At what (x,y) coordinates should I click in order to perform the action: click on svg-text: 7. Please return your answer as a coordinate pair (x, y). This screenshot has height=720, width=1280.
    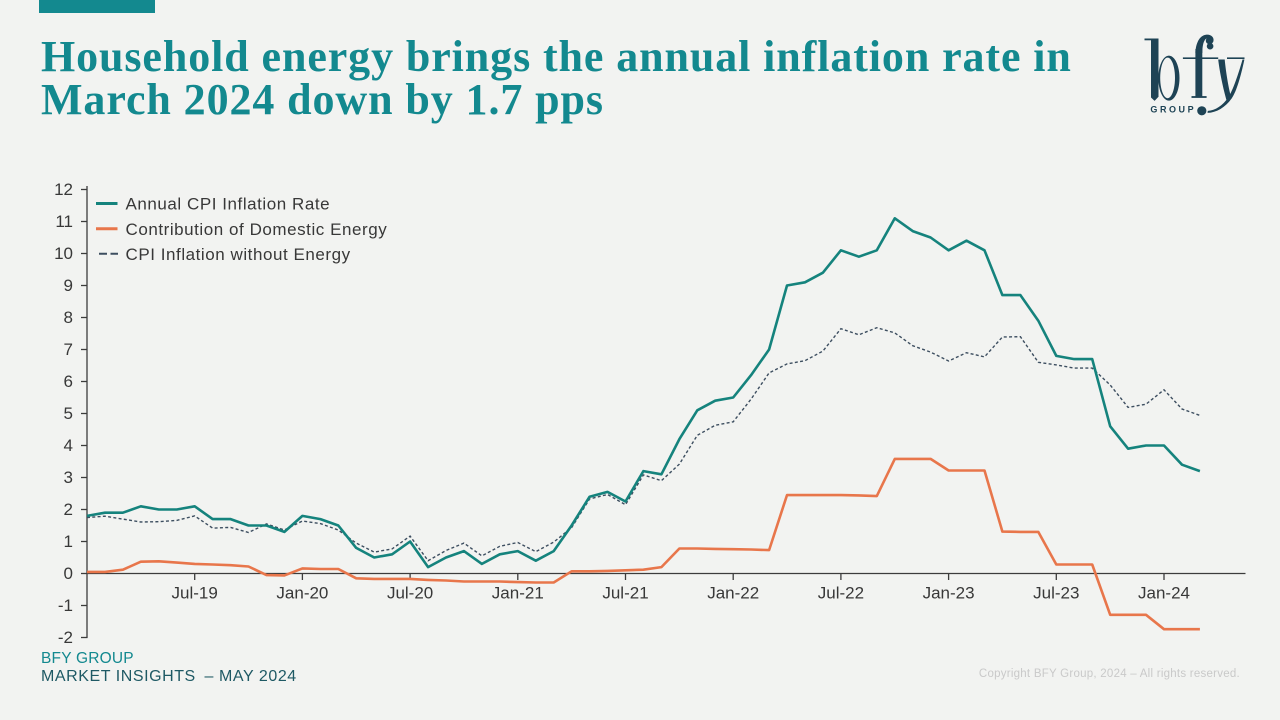
    Looking at the image, I should click on (68, 349).